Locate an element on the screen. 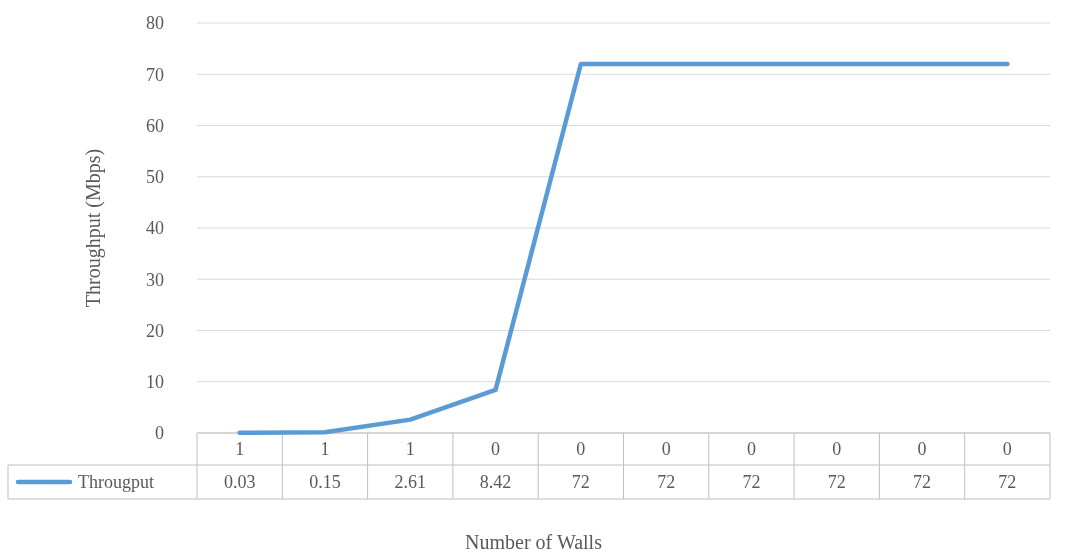 This screenshot has height=559, width=1069. y-axis-title: Throughput (Mbps) is located at coordinates (93, 228).